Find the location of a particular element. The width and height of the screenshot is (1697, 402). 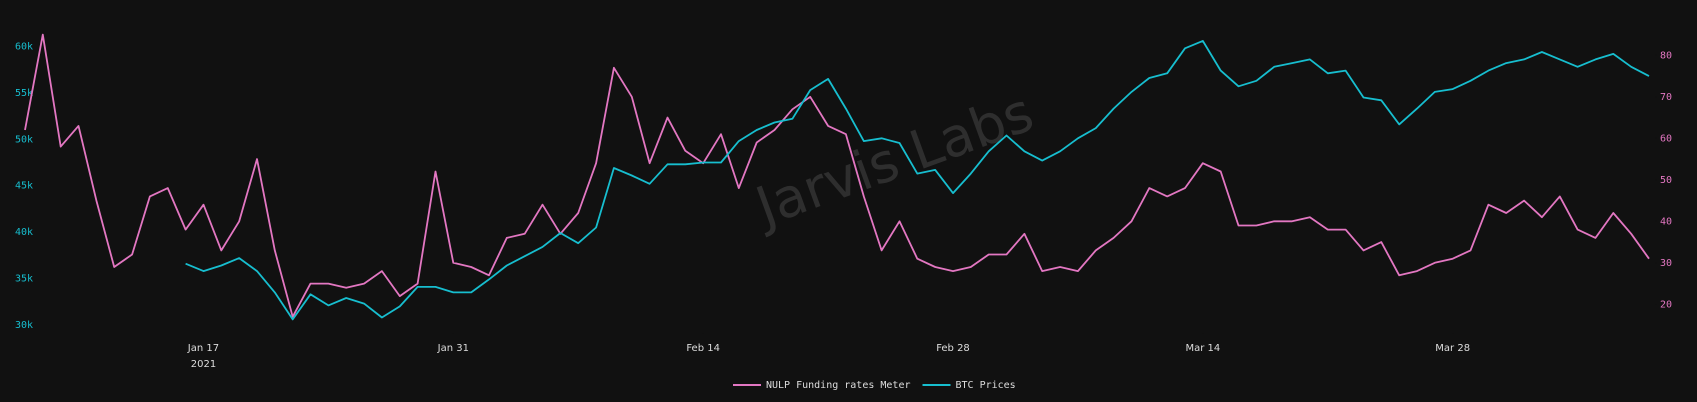

legend-label: BTC Prices is located at coordinates (986, 385).